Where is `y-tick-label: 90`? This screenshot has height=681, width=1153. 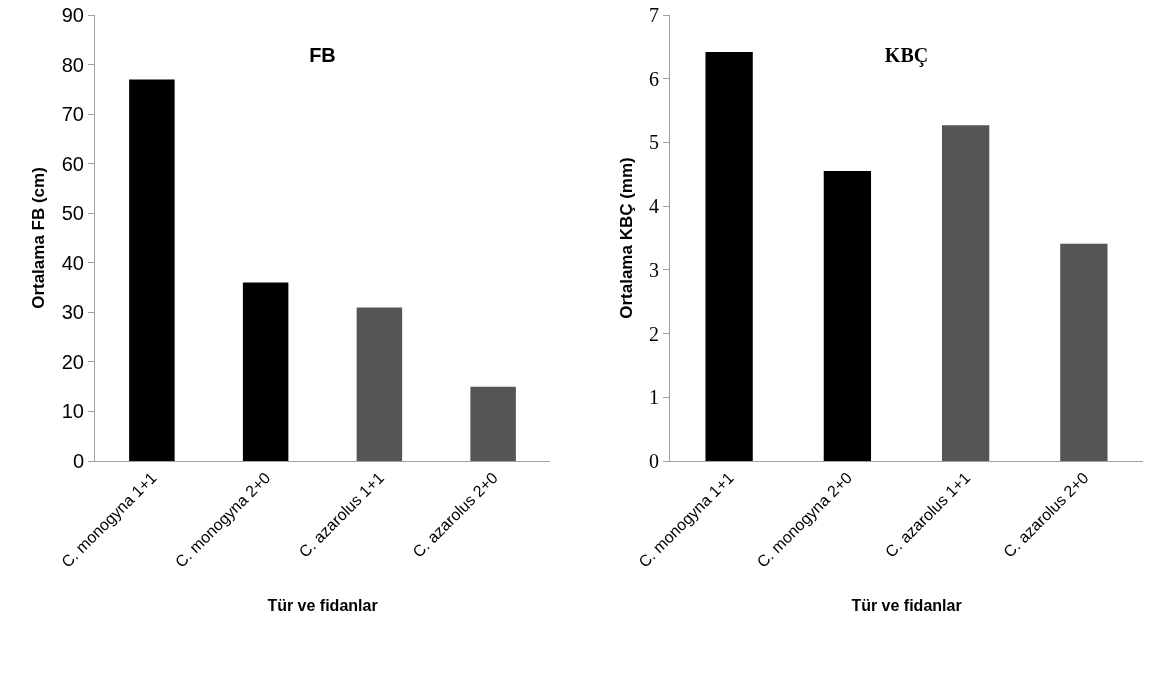 y-tick-label: 90 is located at coordinates (72, 15).